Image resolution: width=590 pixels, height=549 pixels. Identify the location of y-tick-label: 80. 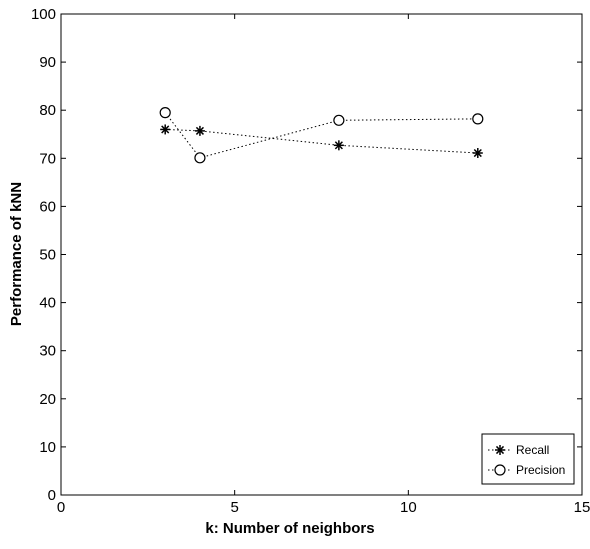
(47, 110).